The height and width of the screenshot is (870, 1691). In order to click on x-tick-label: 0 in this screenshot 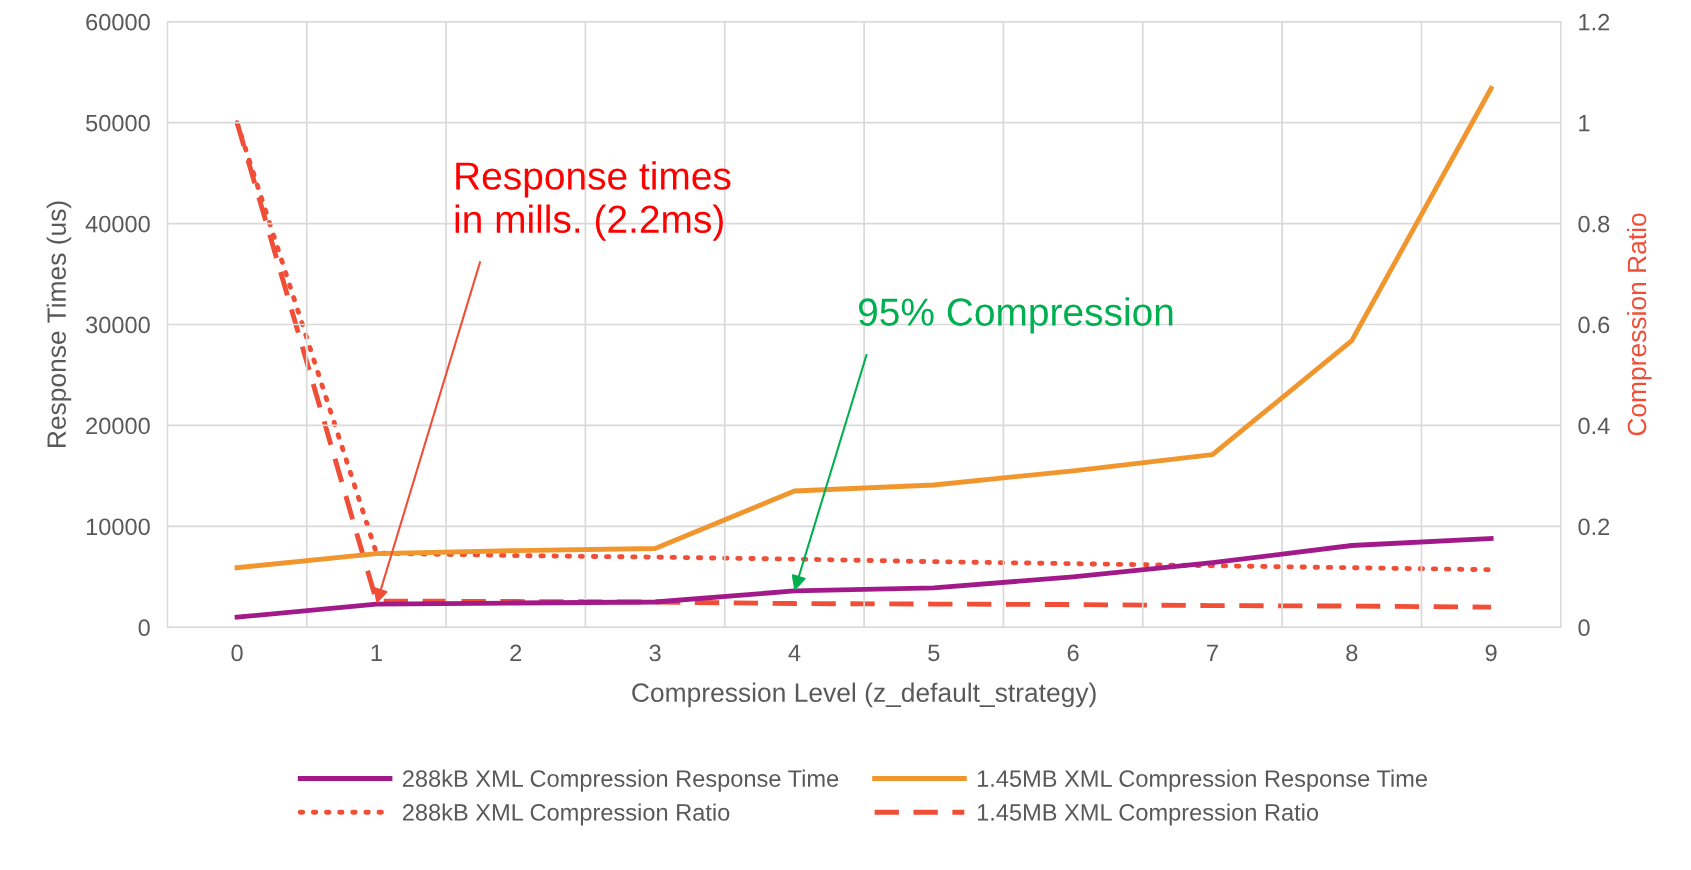, I will do `click(237, 653)`.